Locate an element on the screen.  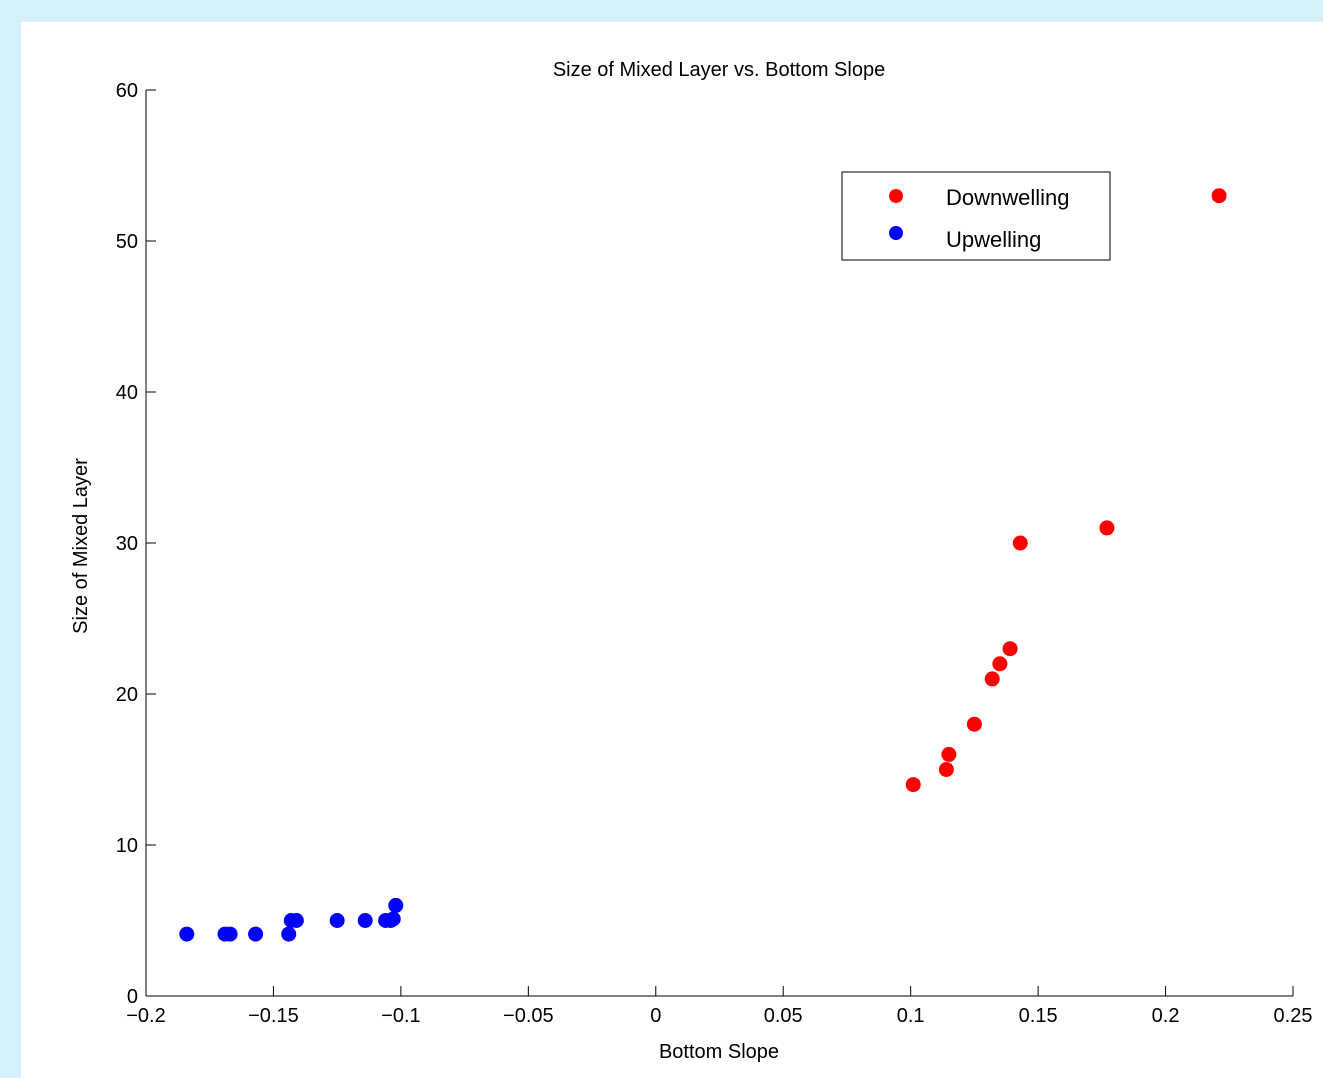
legend-label-upwelling: Upwelling is located at coordinates (993, 239).